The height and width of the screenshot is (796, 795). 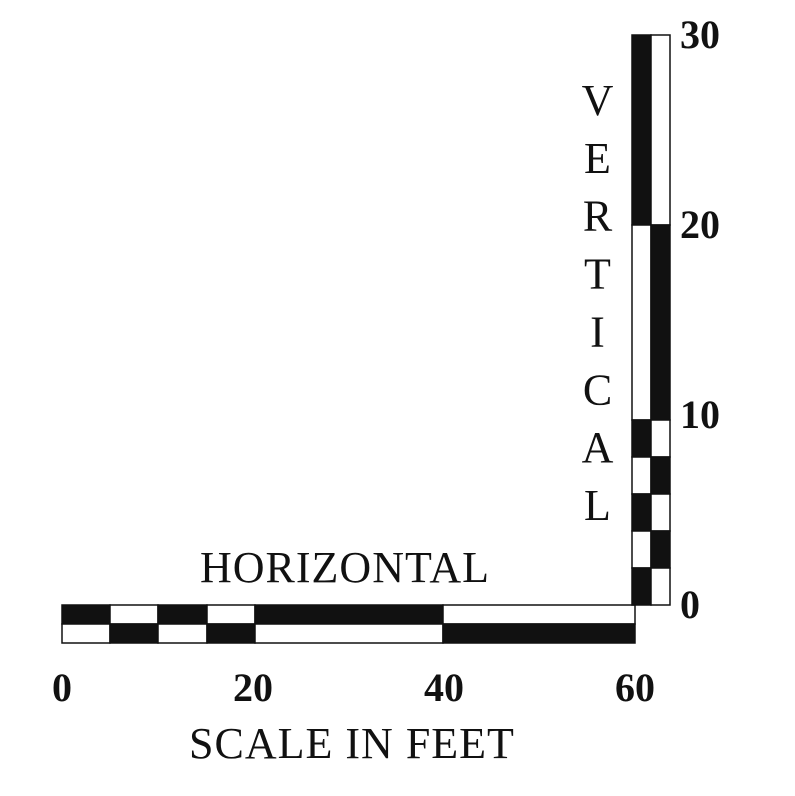 I want to click on horizontal-tick-label: 40, so click(x=444, y=687).